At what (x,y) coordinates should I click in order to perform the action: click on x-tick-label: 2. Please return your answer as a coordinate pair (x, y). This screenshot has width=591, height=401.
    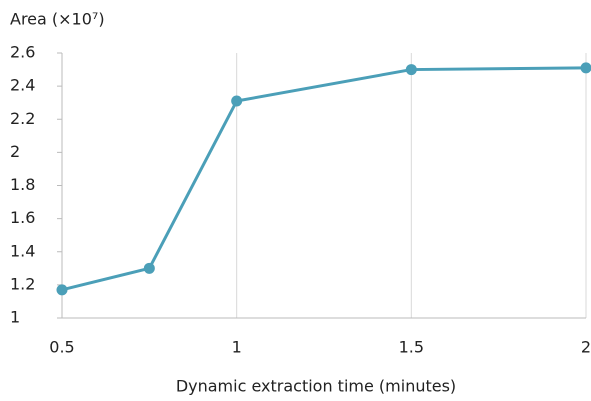
    Looking at the image, I should click on (586, 347).